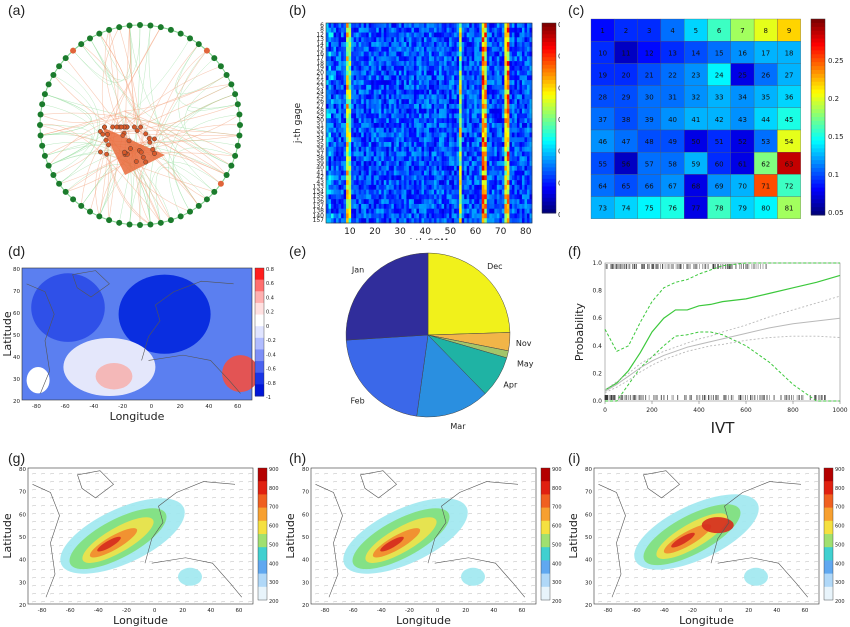  What do you see at coordinates (107, 134) in the screenshot?
I see `network-core-node` at bounding box center [107, 134].